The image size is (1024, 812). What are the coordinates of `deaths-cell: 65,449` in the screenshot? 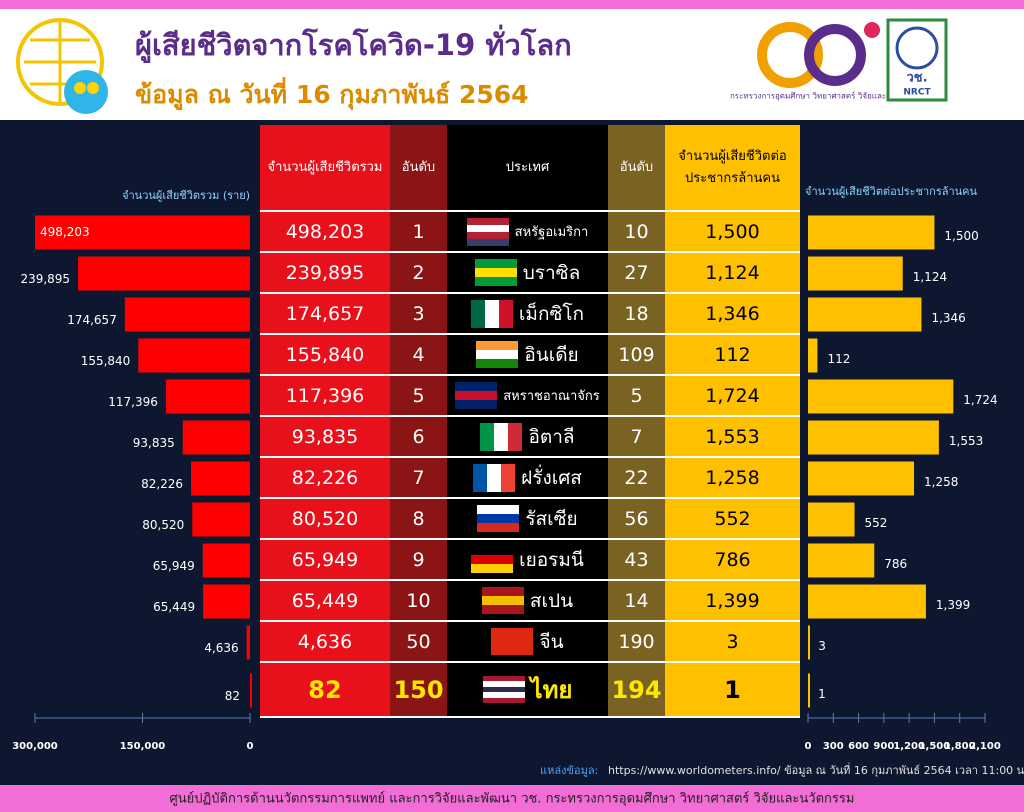 It's located at (325, 601).